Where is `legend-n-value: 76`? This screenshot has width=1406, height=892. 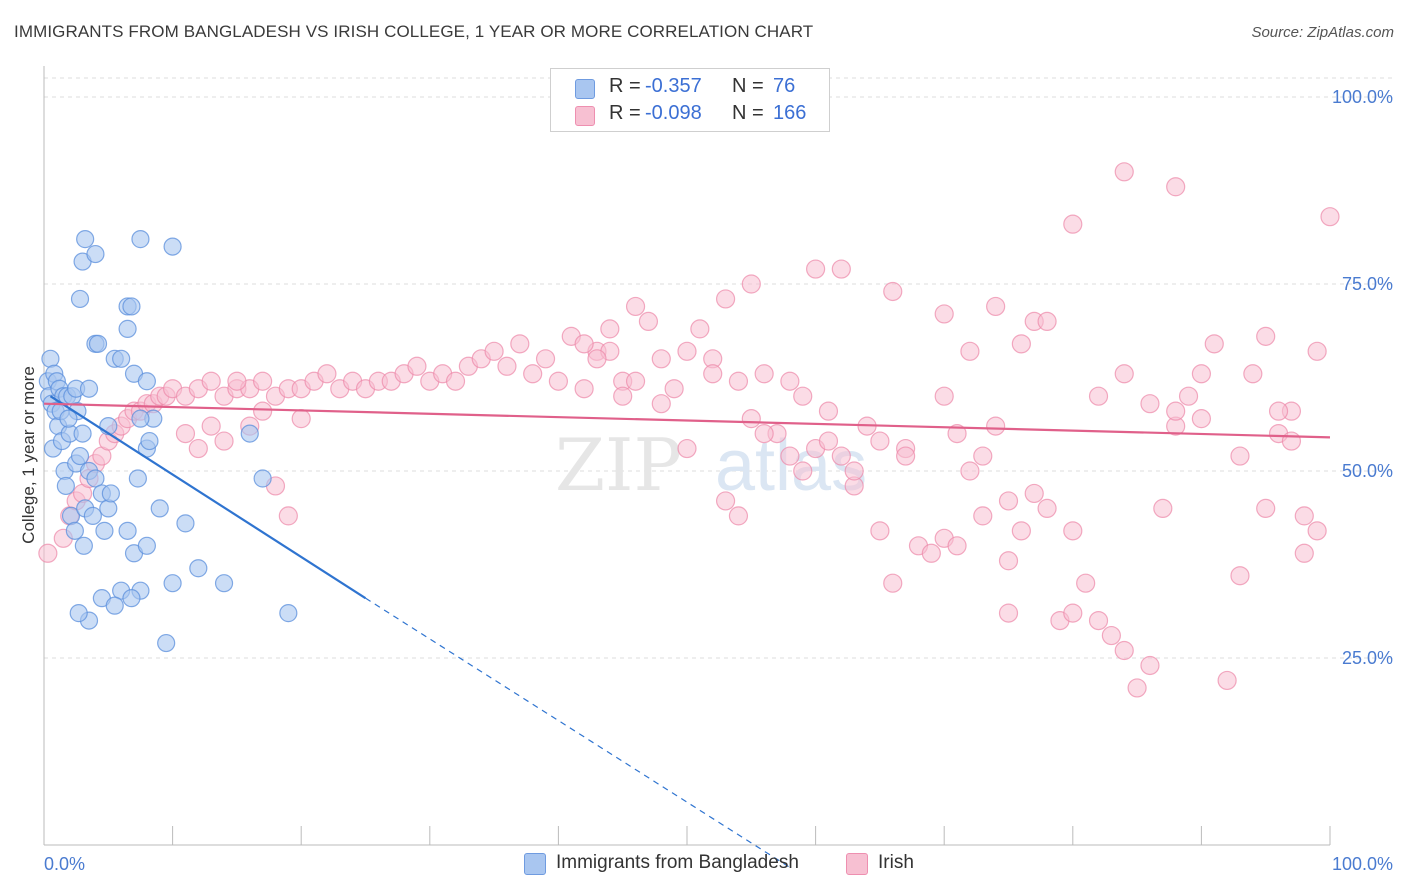
legend-n-value: 76 is located at coordinates (784, 86).